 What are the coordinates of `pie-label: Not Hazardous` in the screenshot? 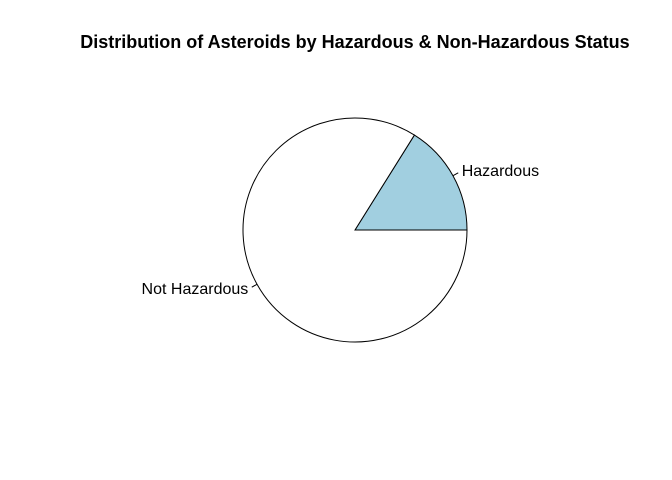 It's located at (195, 289).